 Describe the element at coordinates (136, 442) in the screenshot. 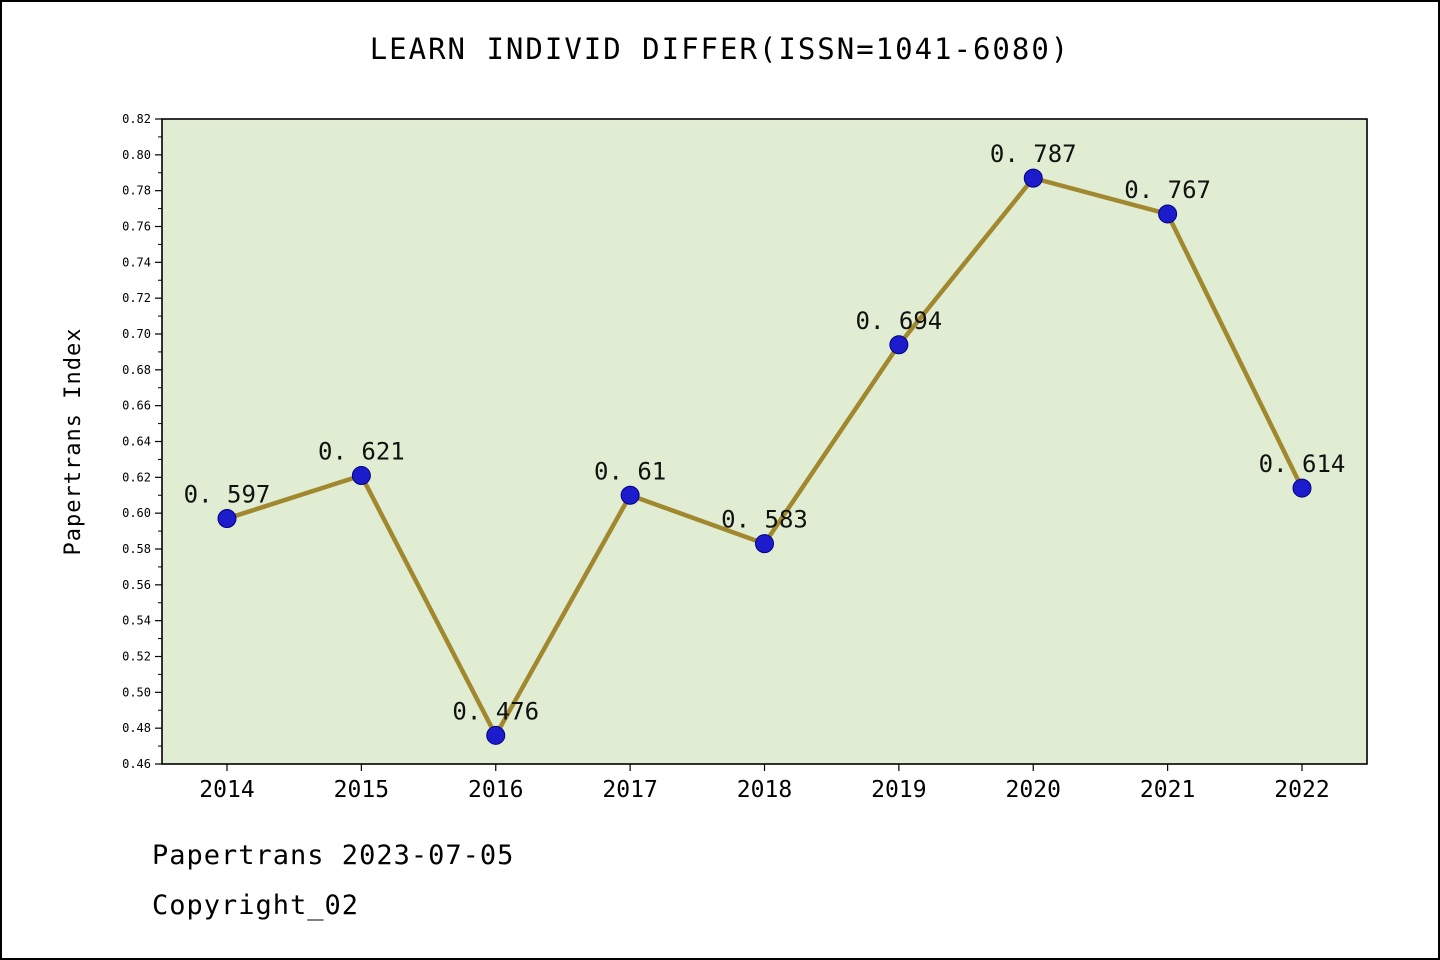

I see `y-tick-label: 0.64` at that location.